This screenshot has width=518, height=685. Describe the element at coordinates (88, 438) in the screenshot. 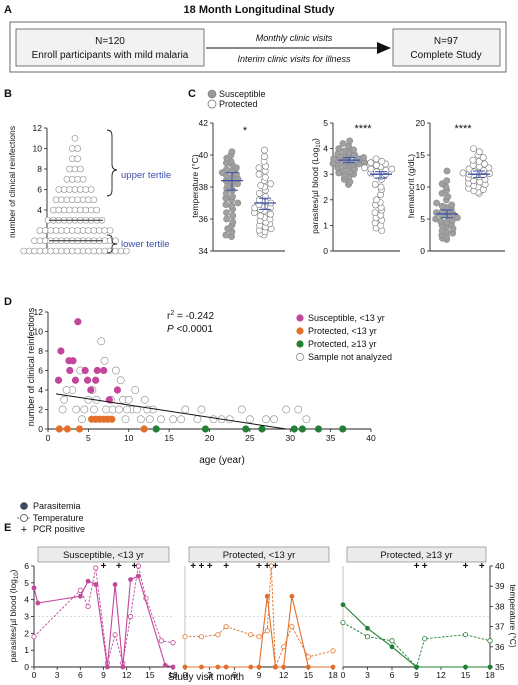

I see `panel-d-x-tick-label: 5` at that location.